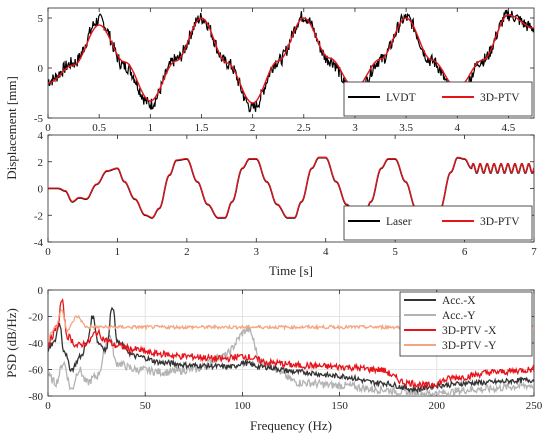 The image size is (550, 437). Describe the element at coordinates (469, 346) in the screenshot. I see `legend-label: 3D-PTV -Y` at that location.